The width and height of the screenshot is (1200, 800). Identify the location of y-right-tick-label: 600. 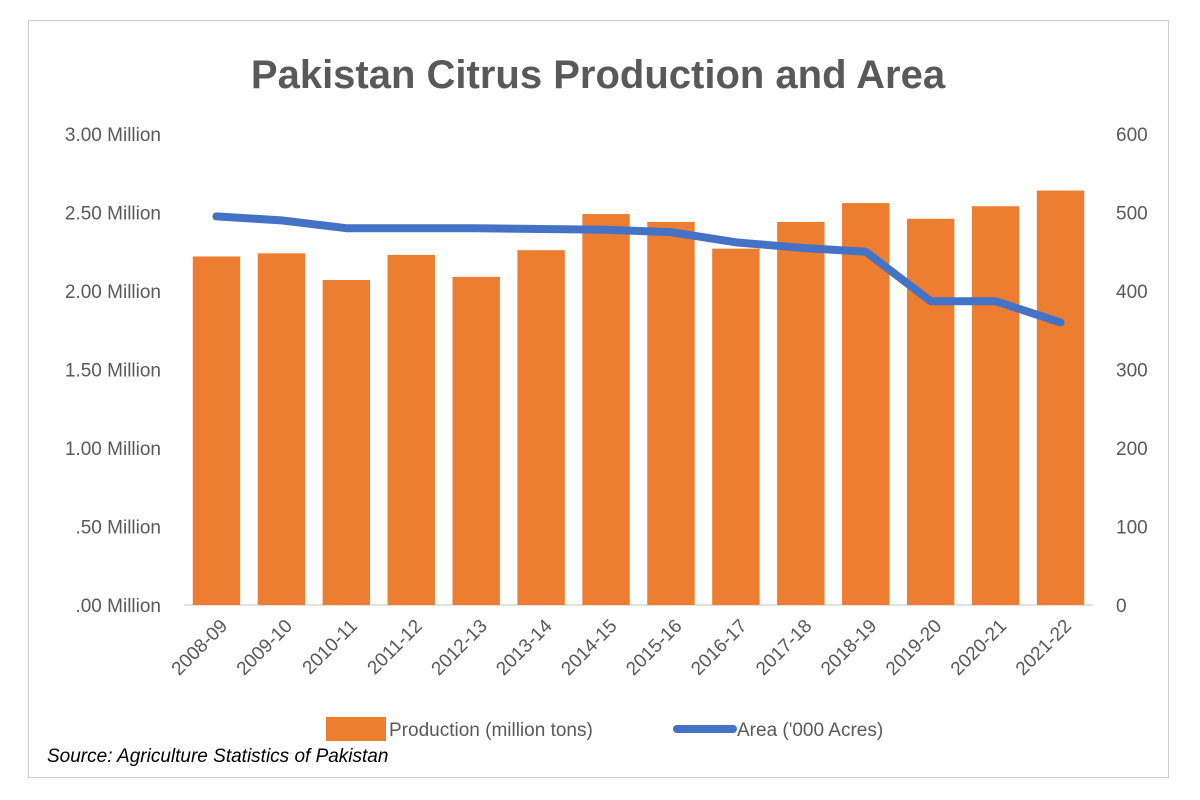
(1132, 135).